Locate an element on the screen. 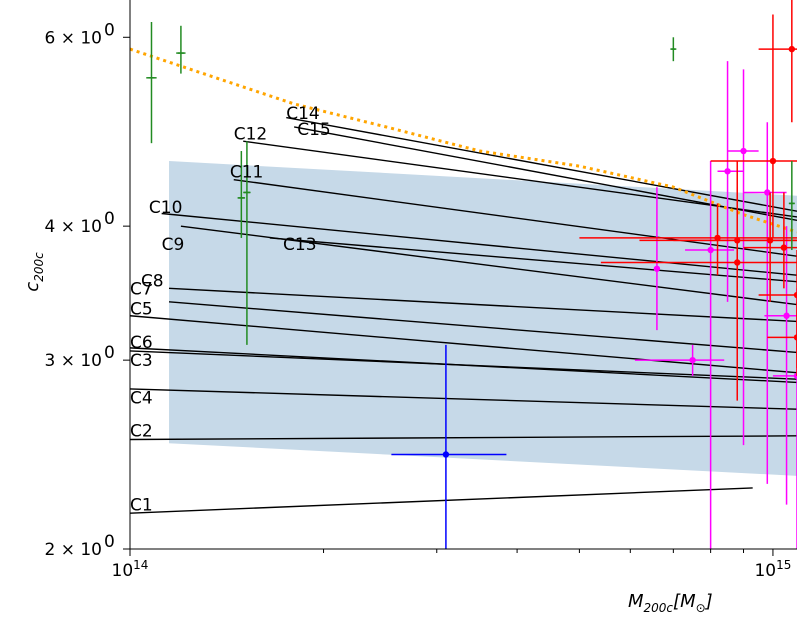 The width and height of the screenshot is (798, 636). model-line-c6 is located at coordinates (463, 365).